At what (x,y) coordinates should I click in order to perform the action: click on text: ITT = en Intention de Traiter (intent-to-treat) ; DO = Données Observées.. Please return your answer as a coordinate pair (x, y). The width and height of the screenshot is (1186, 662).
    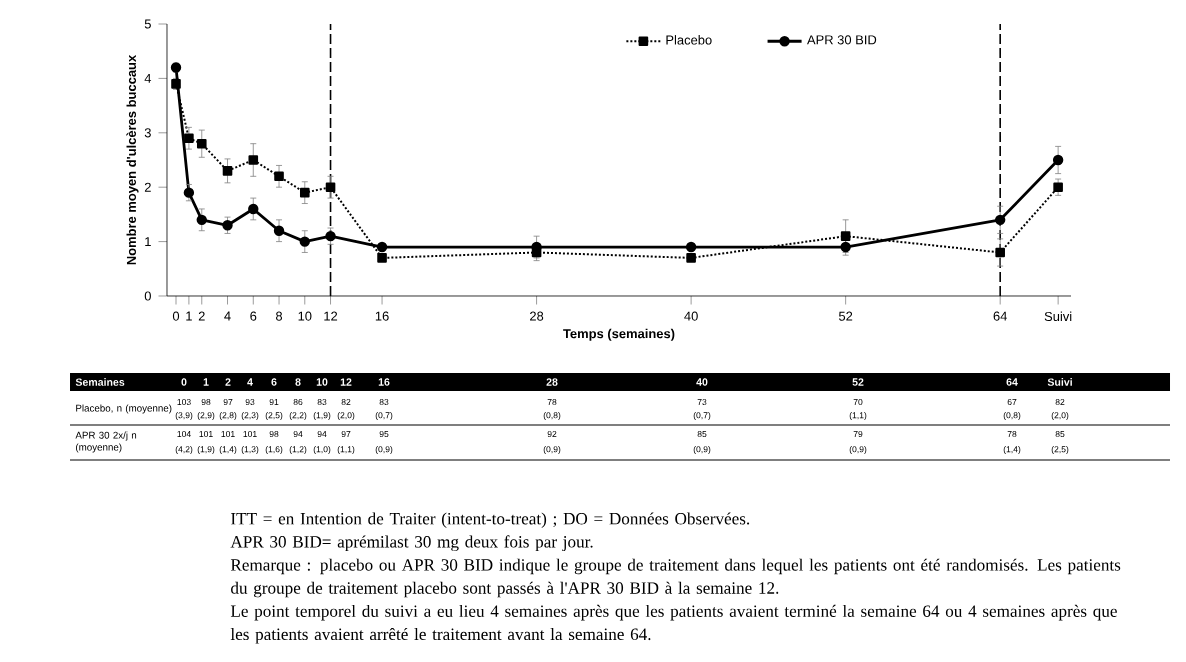
    Looking at the image, I should click on (490, 520).